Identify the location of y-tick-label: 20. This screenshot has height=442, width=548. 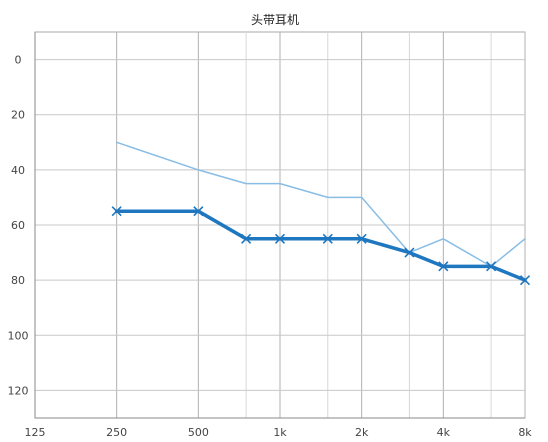
(18, 115).